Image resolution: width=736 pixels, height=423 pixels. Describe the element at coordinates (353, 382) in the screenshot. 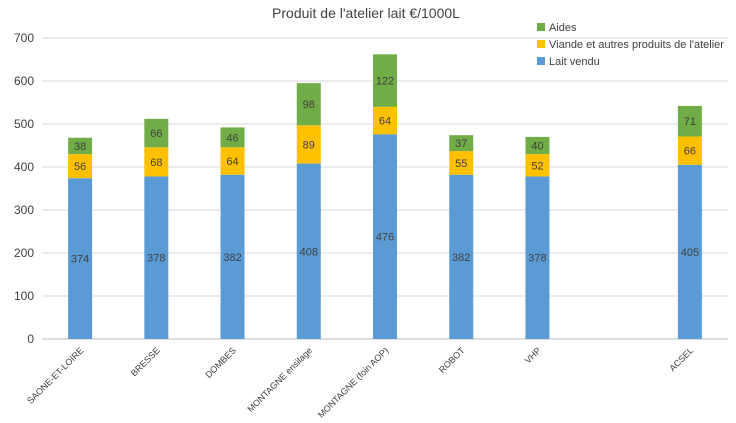

I see `x-tick-label: MONTAGNE (foin AOP)` at that location.